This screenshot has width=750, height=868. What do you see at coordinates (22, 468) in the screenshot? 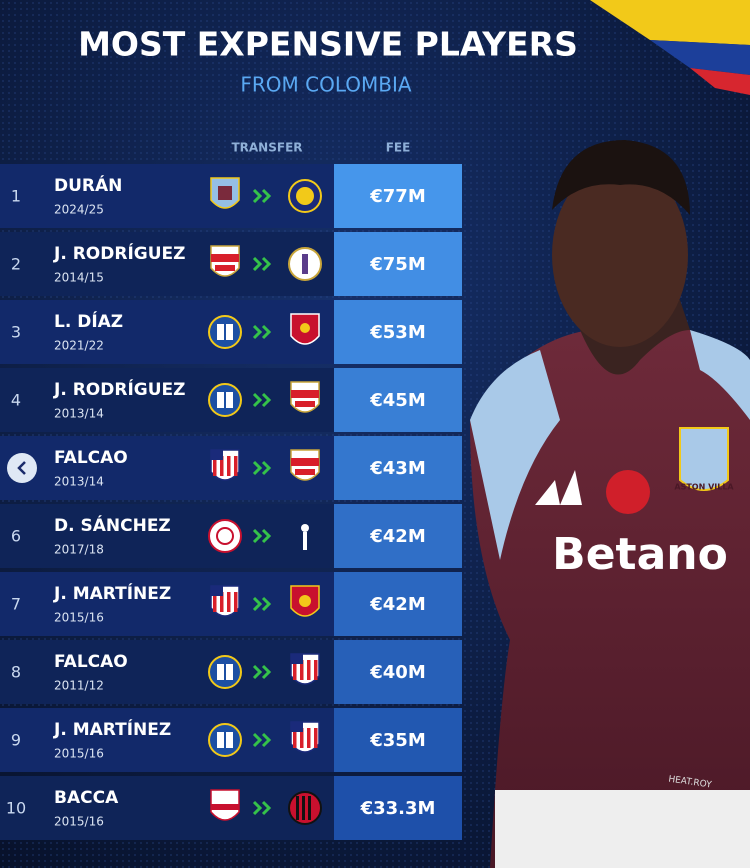
I see `back-button` at bounding box center [22, 468].